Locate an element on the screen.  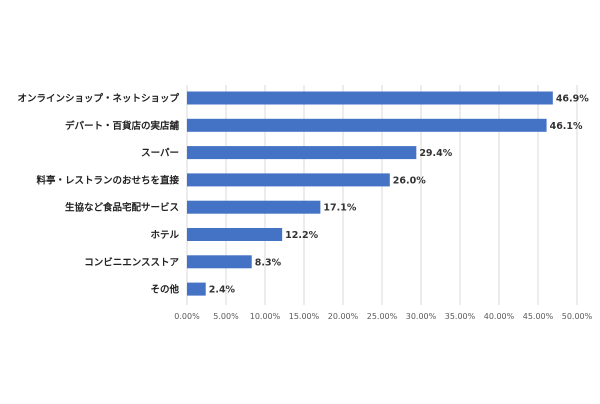
category-label-7: その他 is located at coordinates (164, 290).